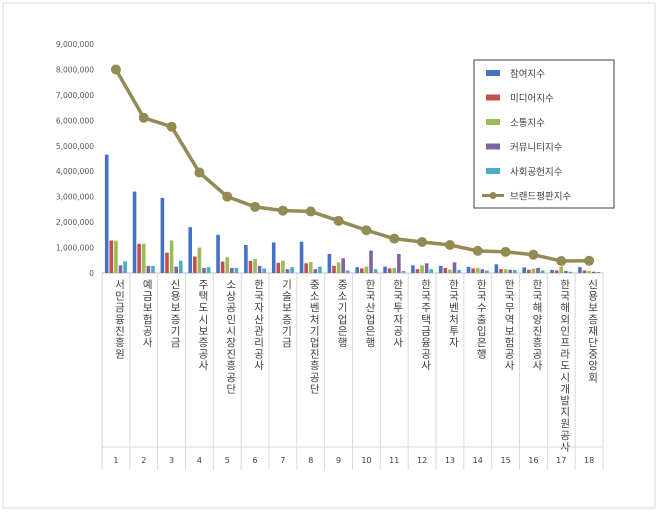 The height and width of the screenshot is (516, 660). What do you see at coordinates (75, 44) in the screenshot?
I see `y-tick-label: 9,000,000` at bounding box center [75, 44].